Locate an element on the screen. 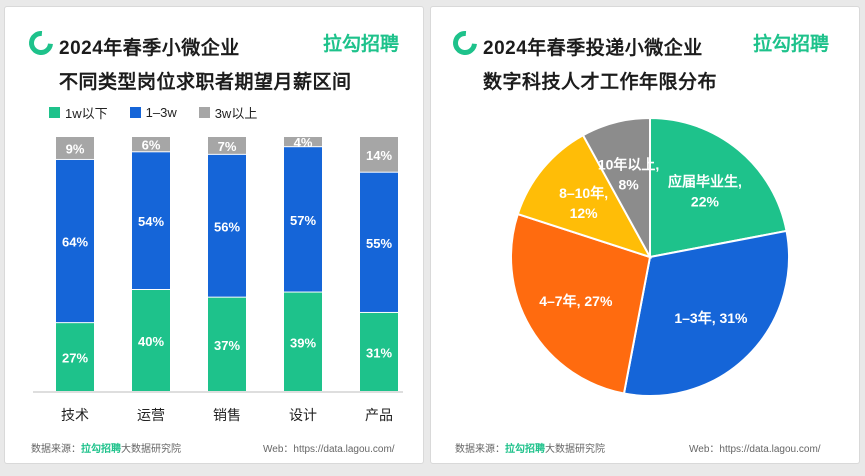 The image size is (865, 476). bar-data-label: 14% is located at coordinates (379, 155).